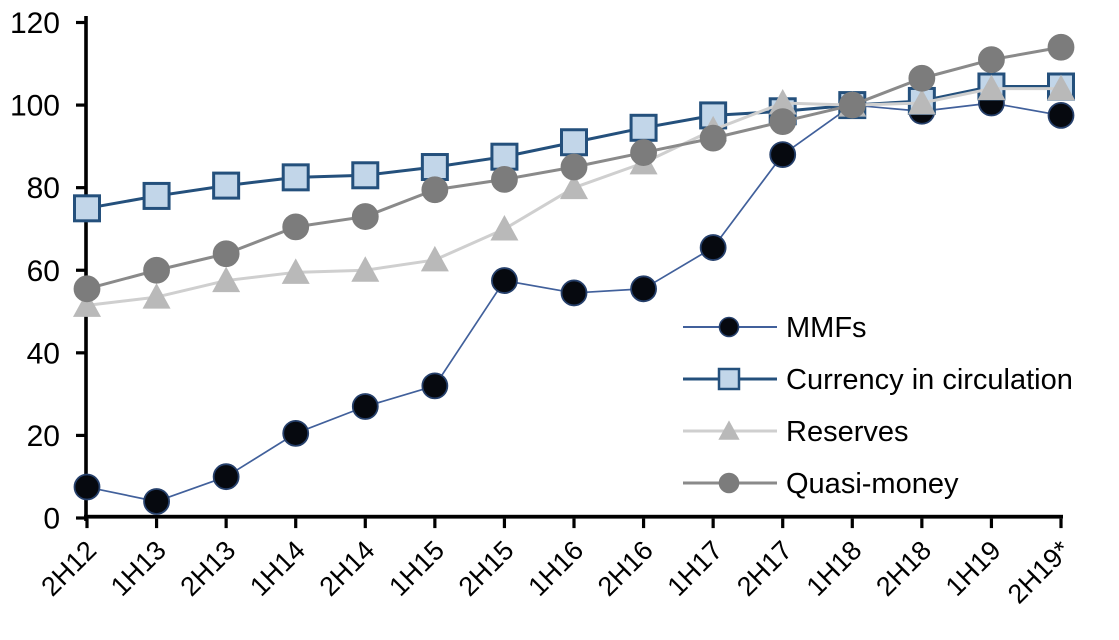 The height and width of the screenshot is (640, 1119). What do you see at coordinates (486, 568) in the screenshot?
I see `x-axis-category-label: 2H15` at bounding box center [486, 568].